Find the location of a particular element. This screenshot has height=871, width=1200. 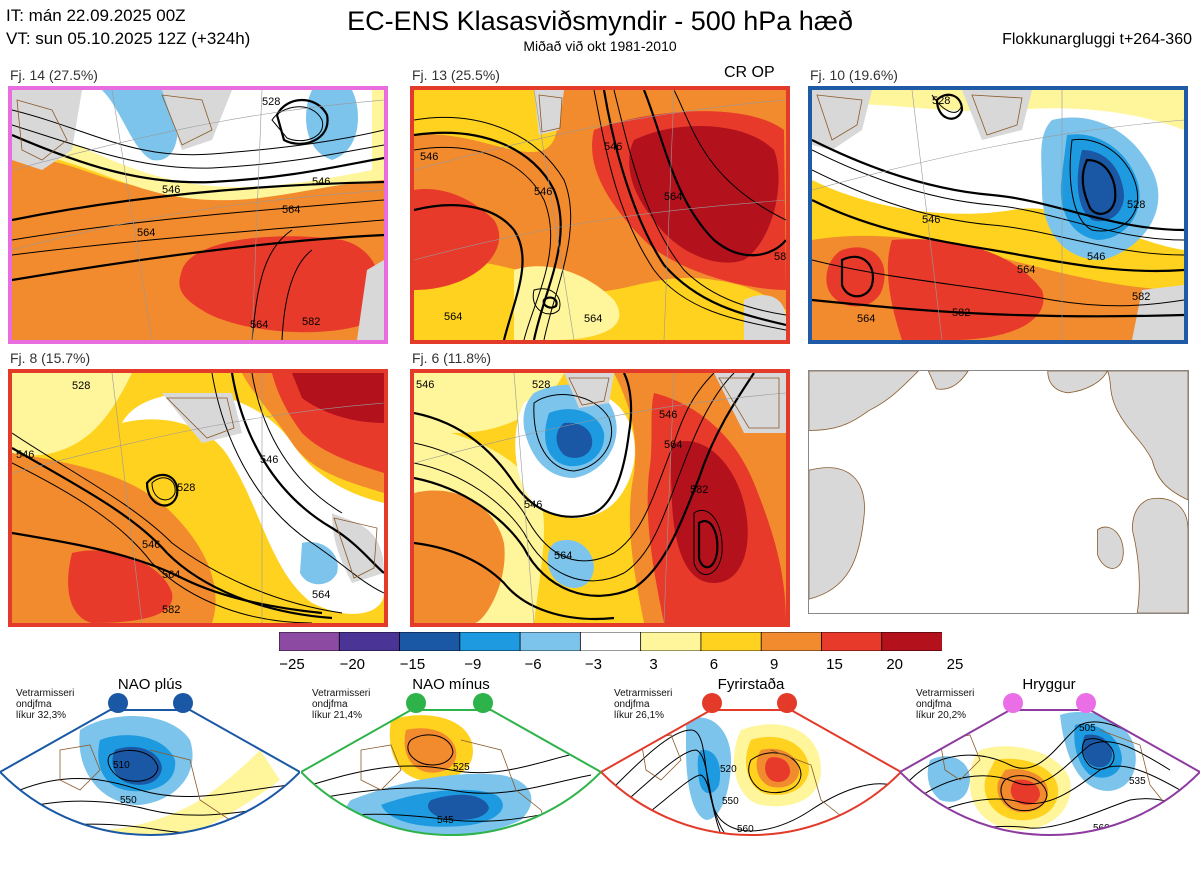

colorbar is located at coordinates (610, 641).